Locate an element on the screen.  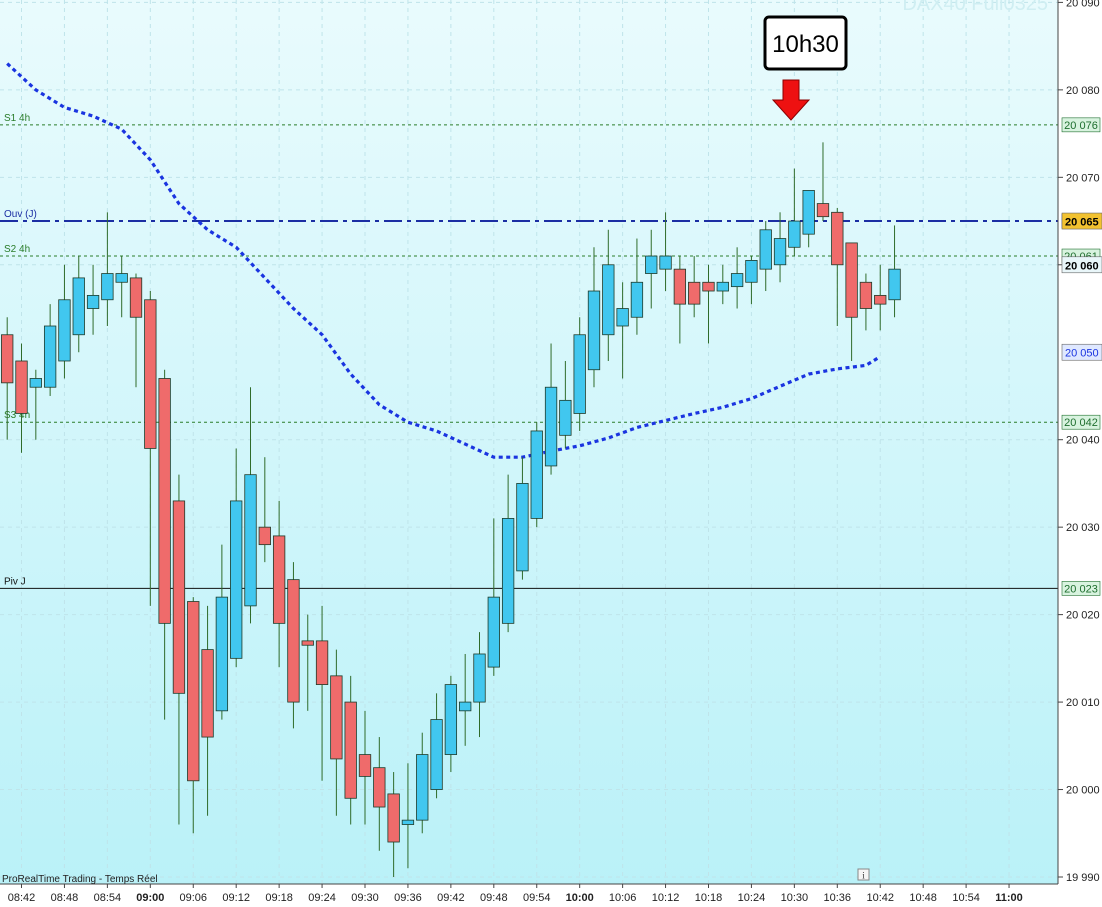
x-tick-label: 09:48 is located at coordinates (494, 898).